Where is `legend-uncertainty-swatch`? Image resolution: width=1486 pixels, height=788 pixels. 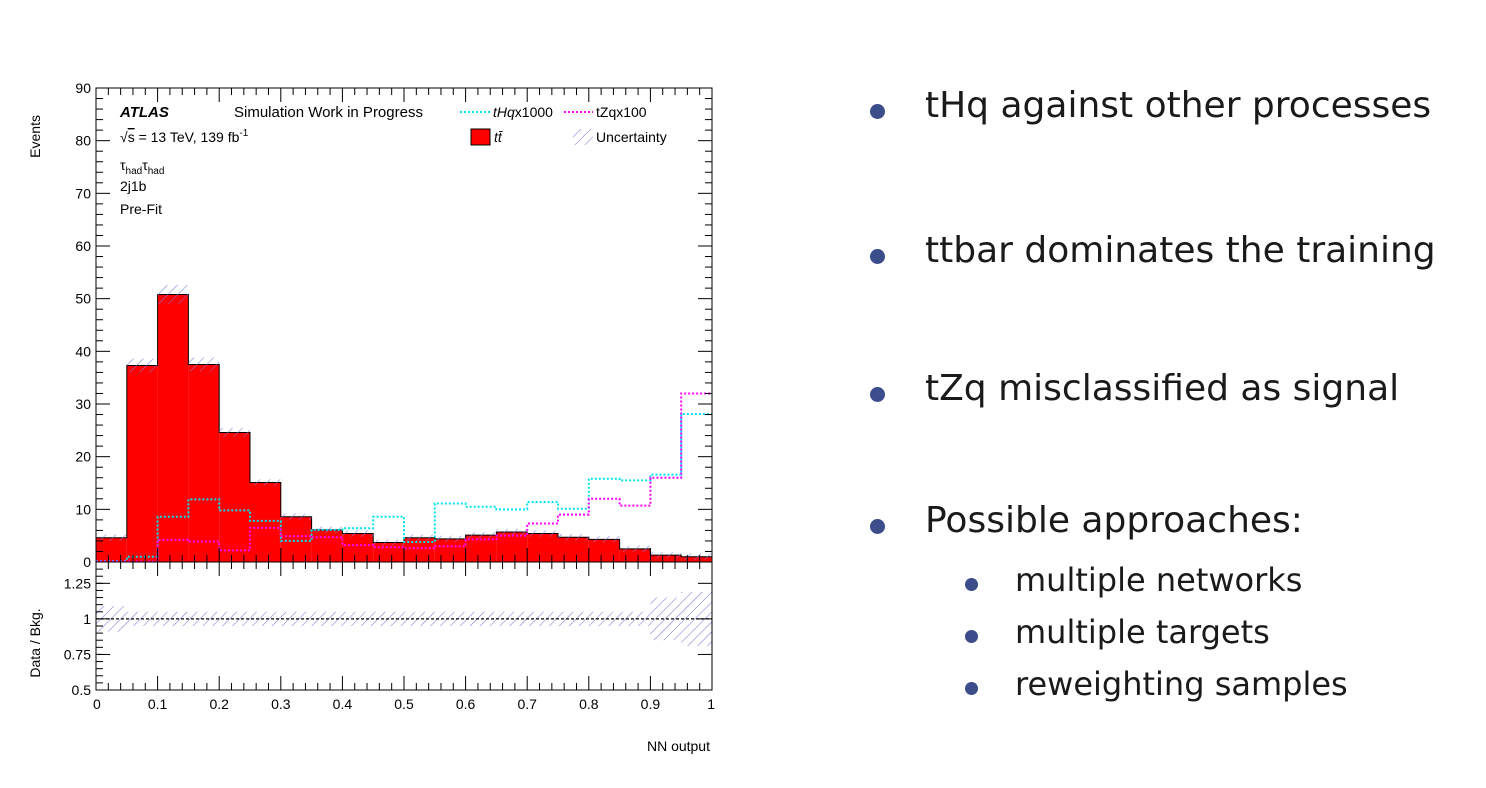
legend-uncertainty-swatch is located at coordinates (583, 137).